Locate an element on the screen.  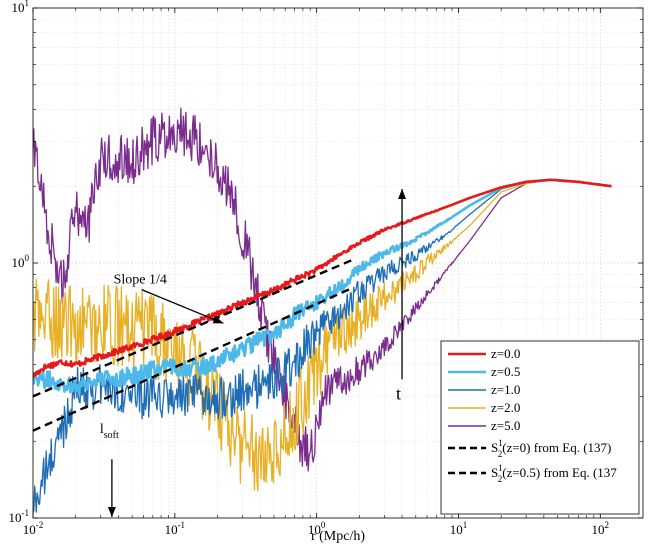
legend-item: z=5.0 is located at coordinates (484, 425).